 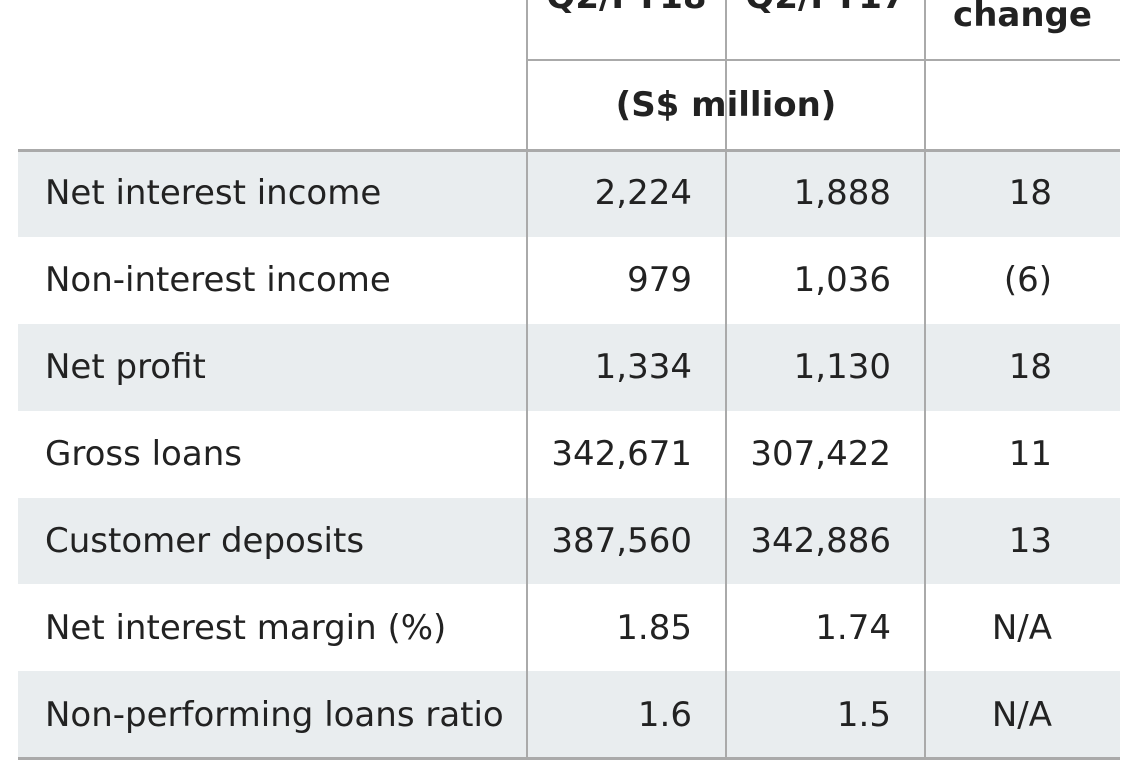 I want to click on cell-value: 1.74, so click(x=853, y=627).